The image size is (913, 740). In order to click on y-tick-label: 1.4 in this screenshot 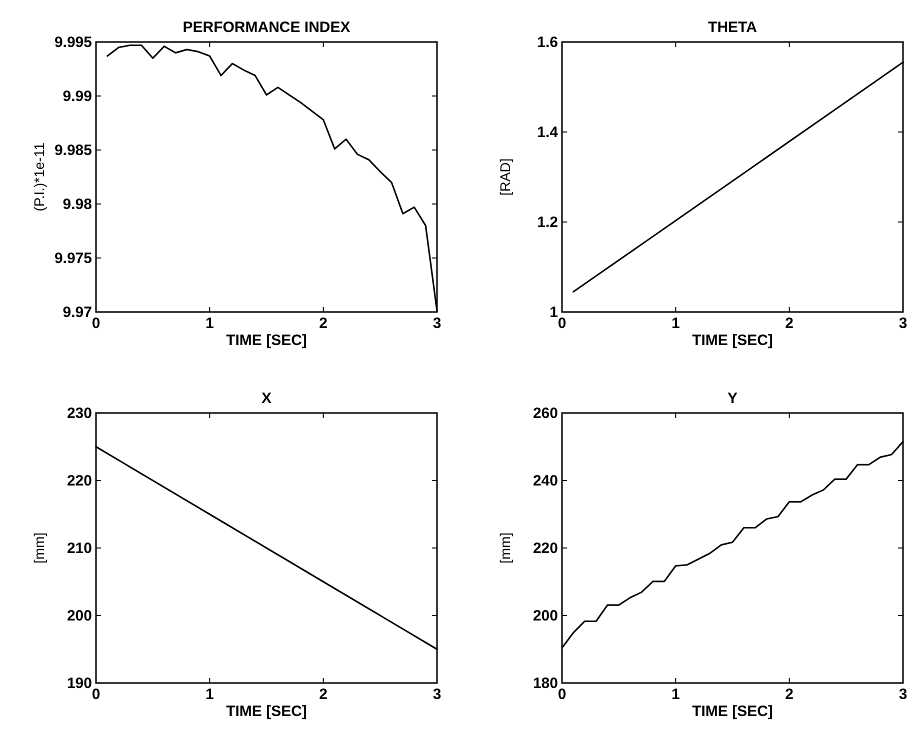, I will do `click(548, 132)`.